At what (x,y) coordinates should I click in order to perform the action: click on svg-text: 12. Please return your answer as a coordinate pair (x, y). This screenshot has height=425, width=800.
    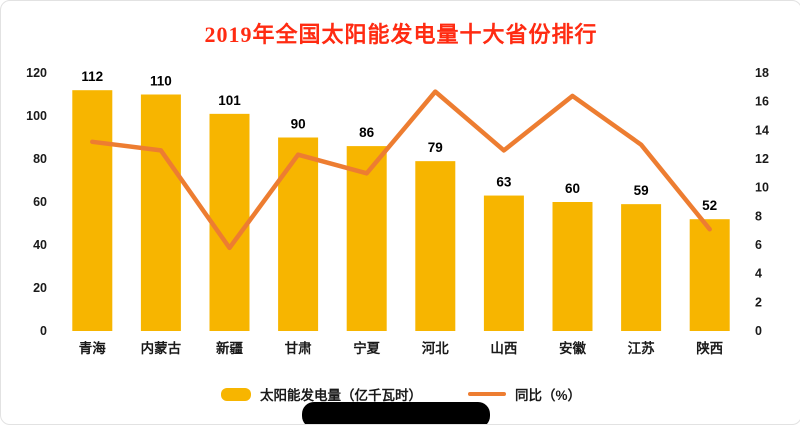
    Looking at the image, I should click on (762, 159).